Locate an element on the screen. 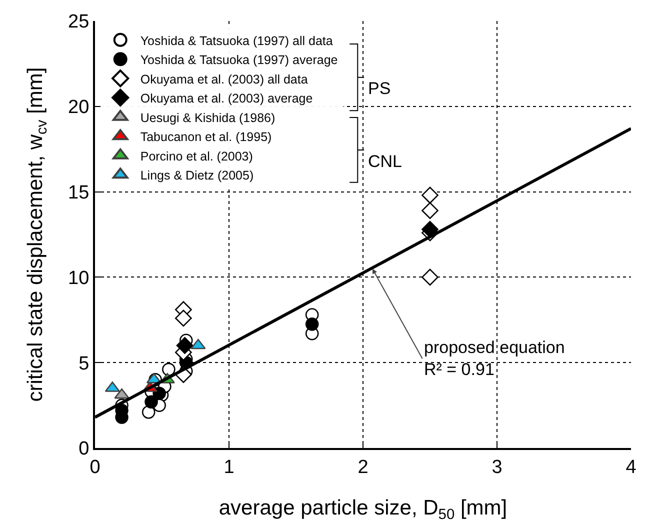  y-tick-label: 20 is located at coordinates (79, 107).